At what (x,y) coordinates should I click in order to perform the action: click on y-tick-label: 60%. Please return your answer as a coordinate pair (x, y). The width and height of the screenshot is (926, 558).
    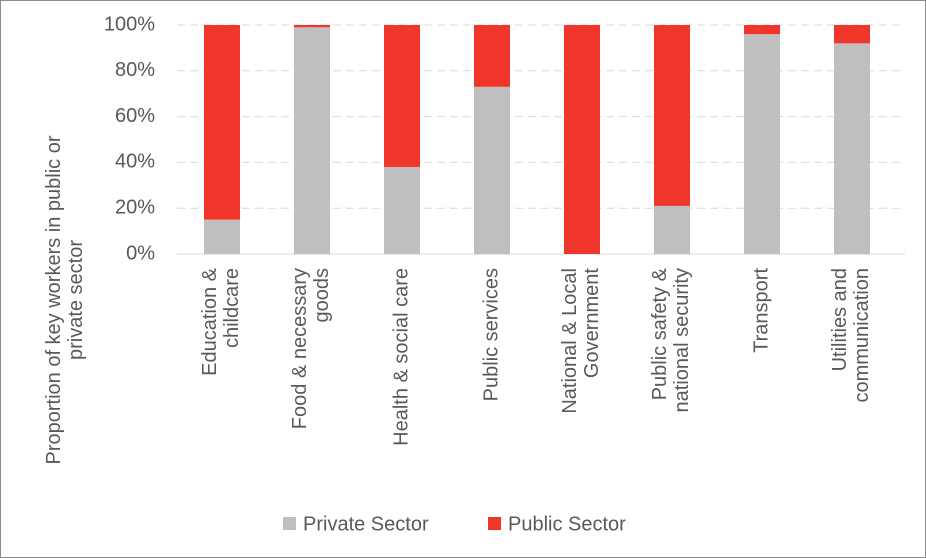
    Looking at the image, I should click on (135, 116).